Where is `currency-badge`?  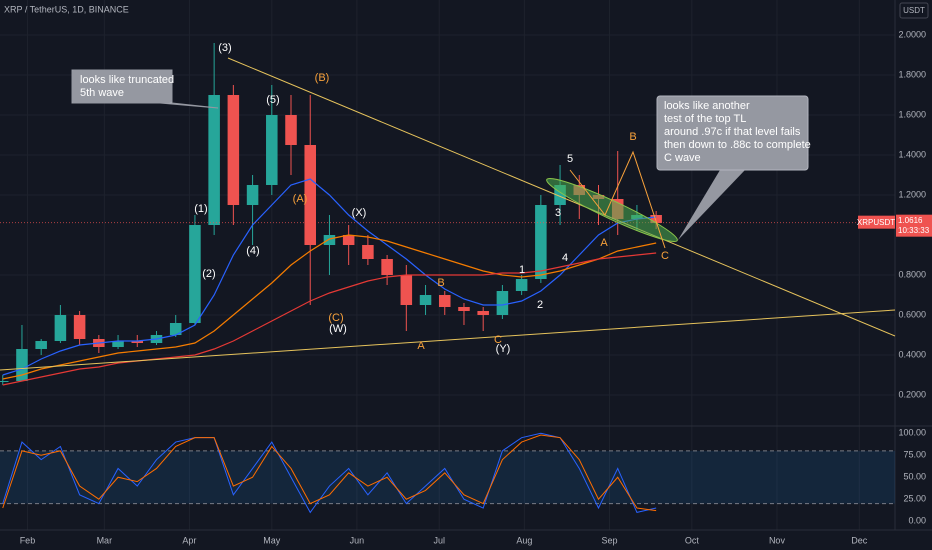 currency-badge is located at coordinates (914, 10).